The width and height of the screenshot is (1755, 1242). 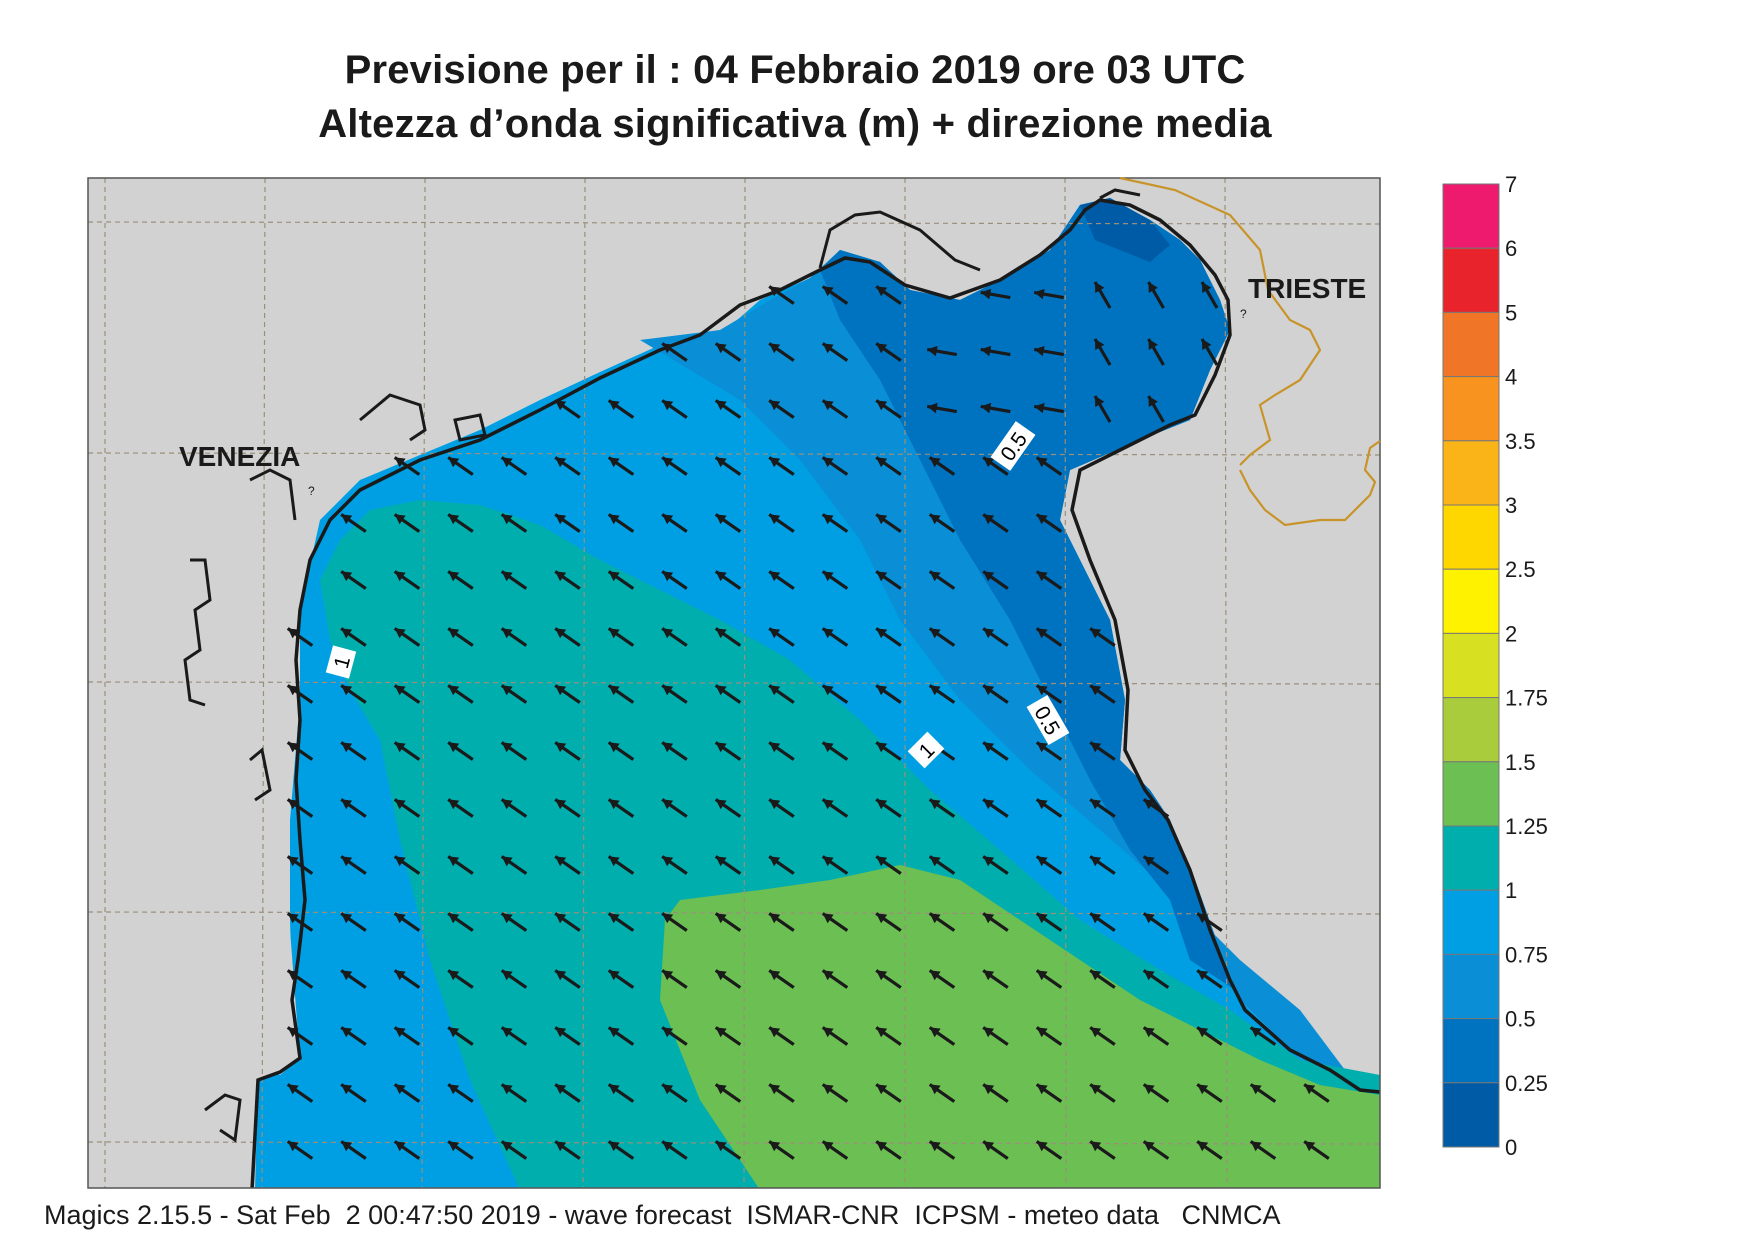 What do you see at coordinates (239, 456) in the screenshot?
I see `city-label-venezia: VENEZIA` at bounding box center [239, 456].